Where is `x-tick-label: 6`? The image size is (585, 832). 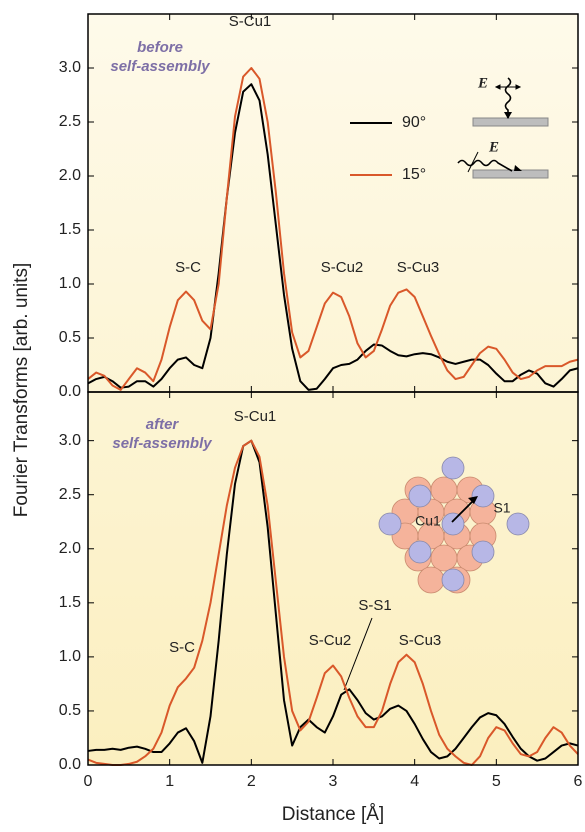
x-tick-label: 6 is located at coordinates (578, 781).